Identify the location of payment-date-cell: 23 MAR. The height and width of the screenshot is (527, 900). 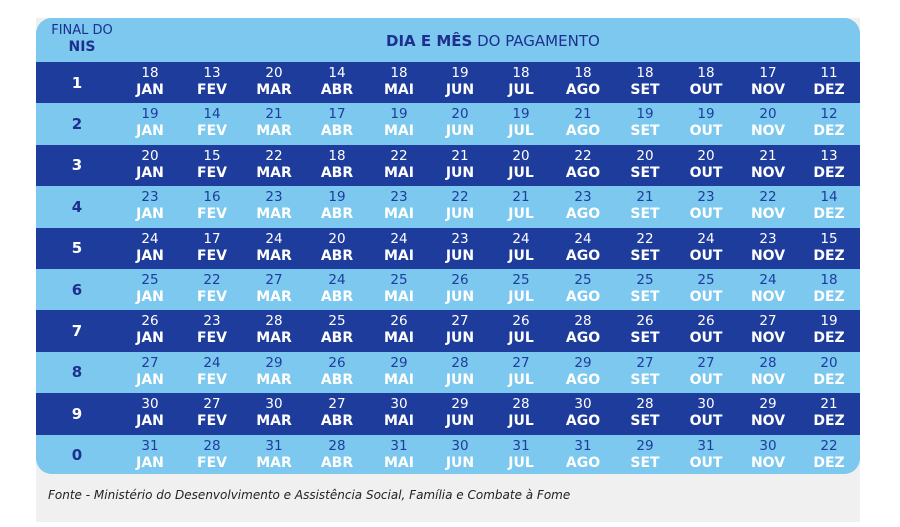
(274, 206).